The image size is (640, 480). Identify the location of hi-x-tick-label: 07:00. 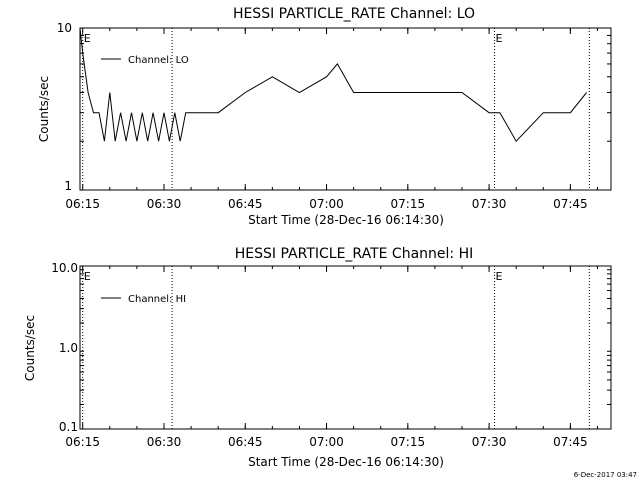
(326, 442).